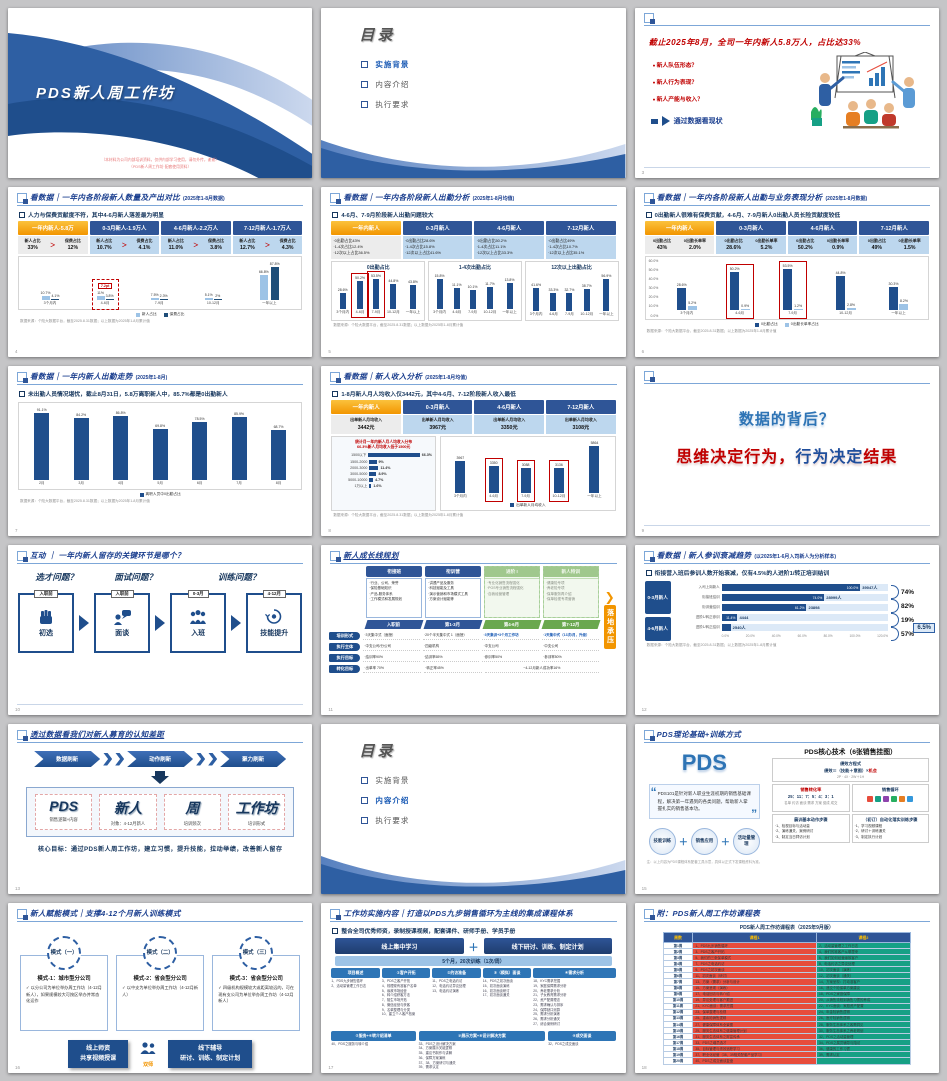 This screenshot has width=947, height=1081. What do you see at coordinates (787, 945) in the screenshot?
I see `table-row: 第1周 1、PDS九步销售循环 2、活动量管理之工作日志` at bounding box center [787, 945].